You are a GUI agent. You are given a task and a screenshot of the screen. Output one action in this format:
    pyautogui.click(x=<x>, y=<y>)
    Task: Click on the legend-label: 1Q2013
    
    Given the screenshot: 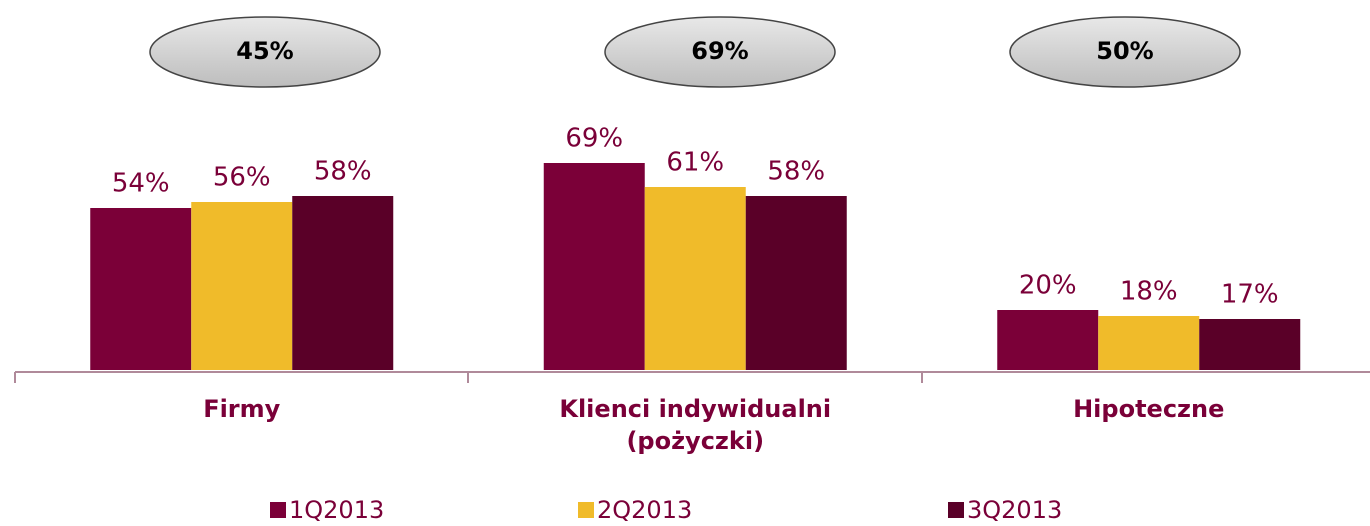 What is the action you would take?
    pyautogui.click(x=336, y=510)
    